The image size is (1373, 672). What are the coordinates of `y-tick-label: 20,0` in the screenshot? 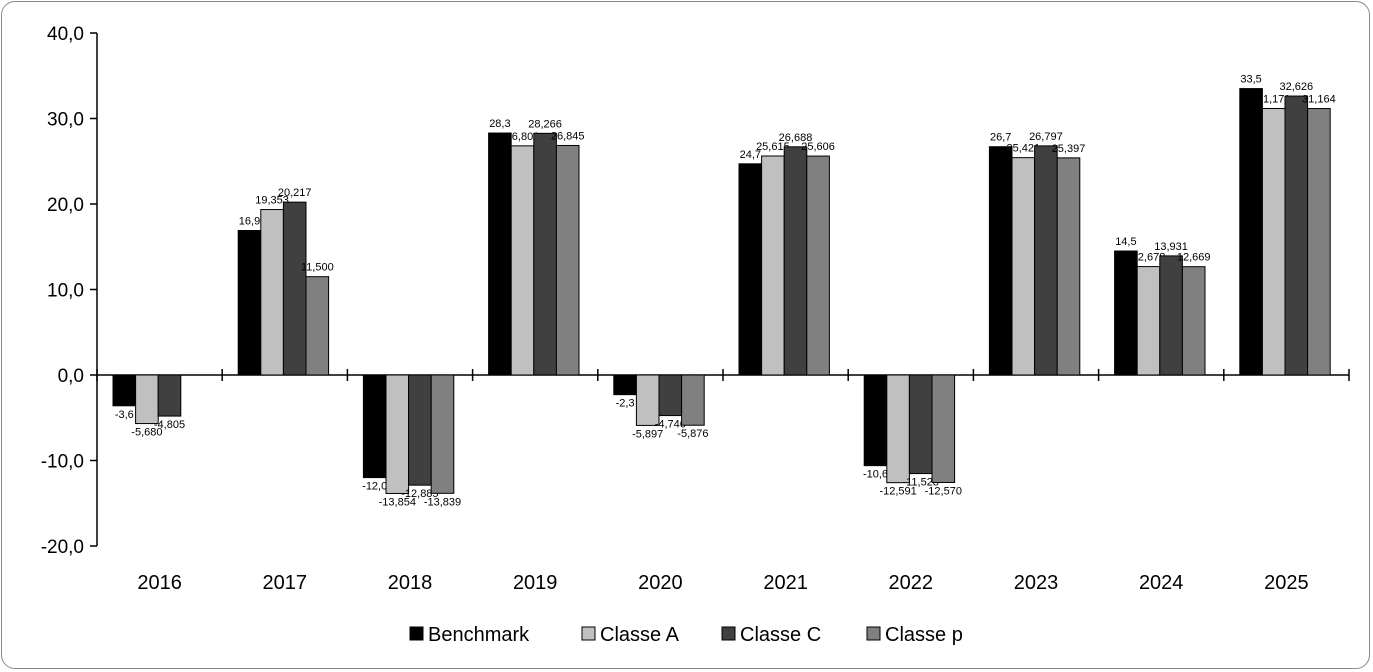 It's located at (65, 205).